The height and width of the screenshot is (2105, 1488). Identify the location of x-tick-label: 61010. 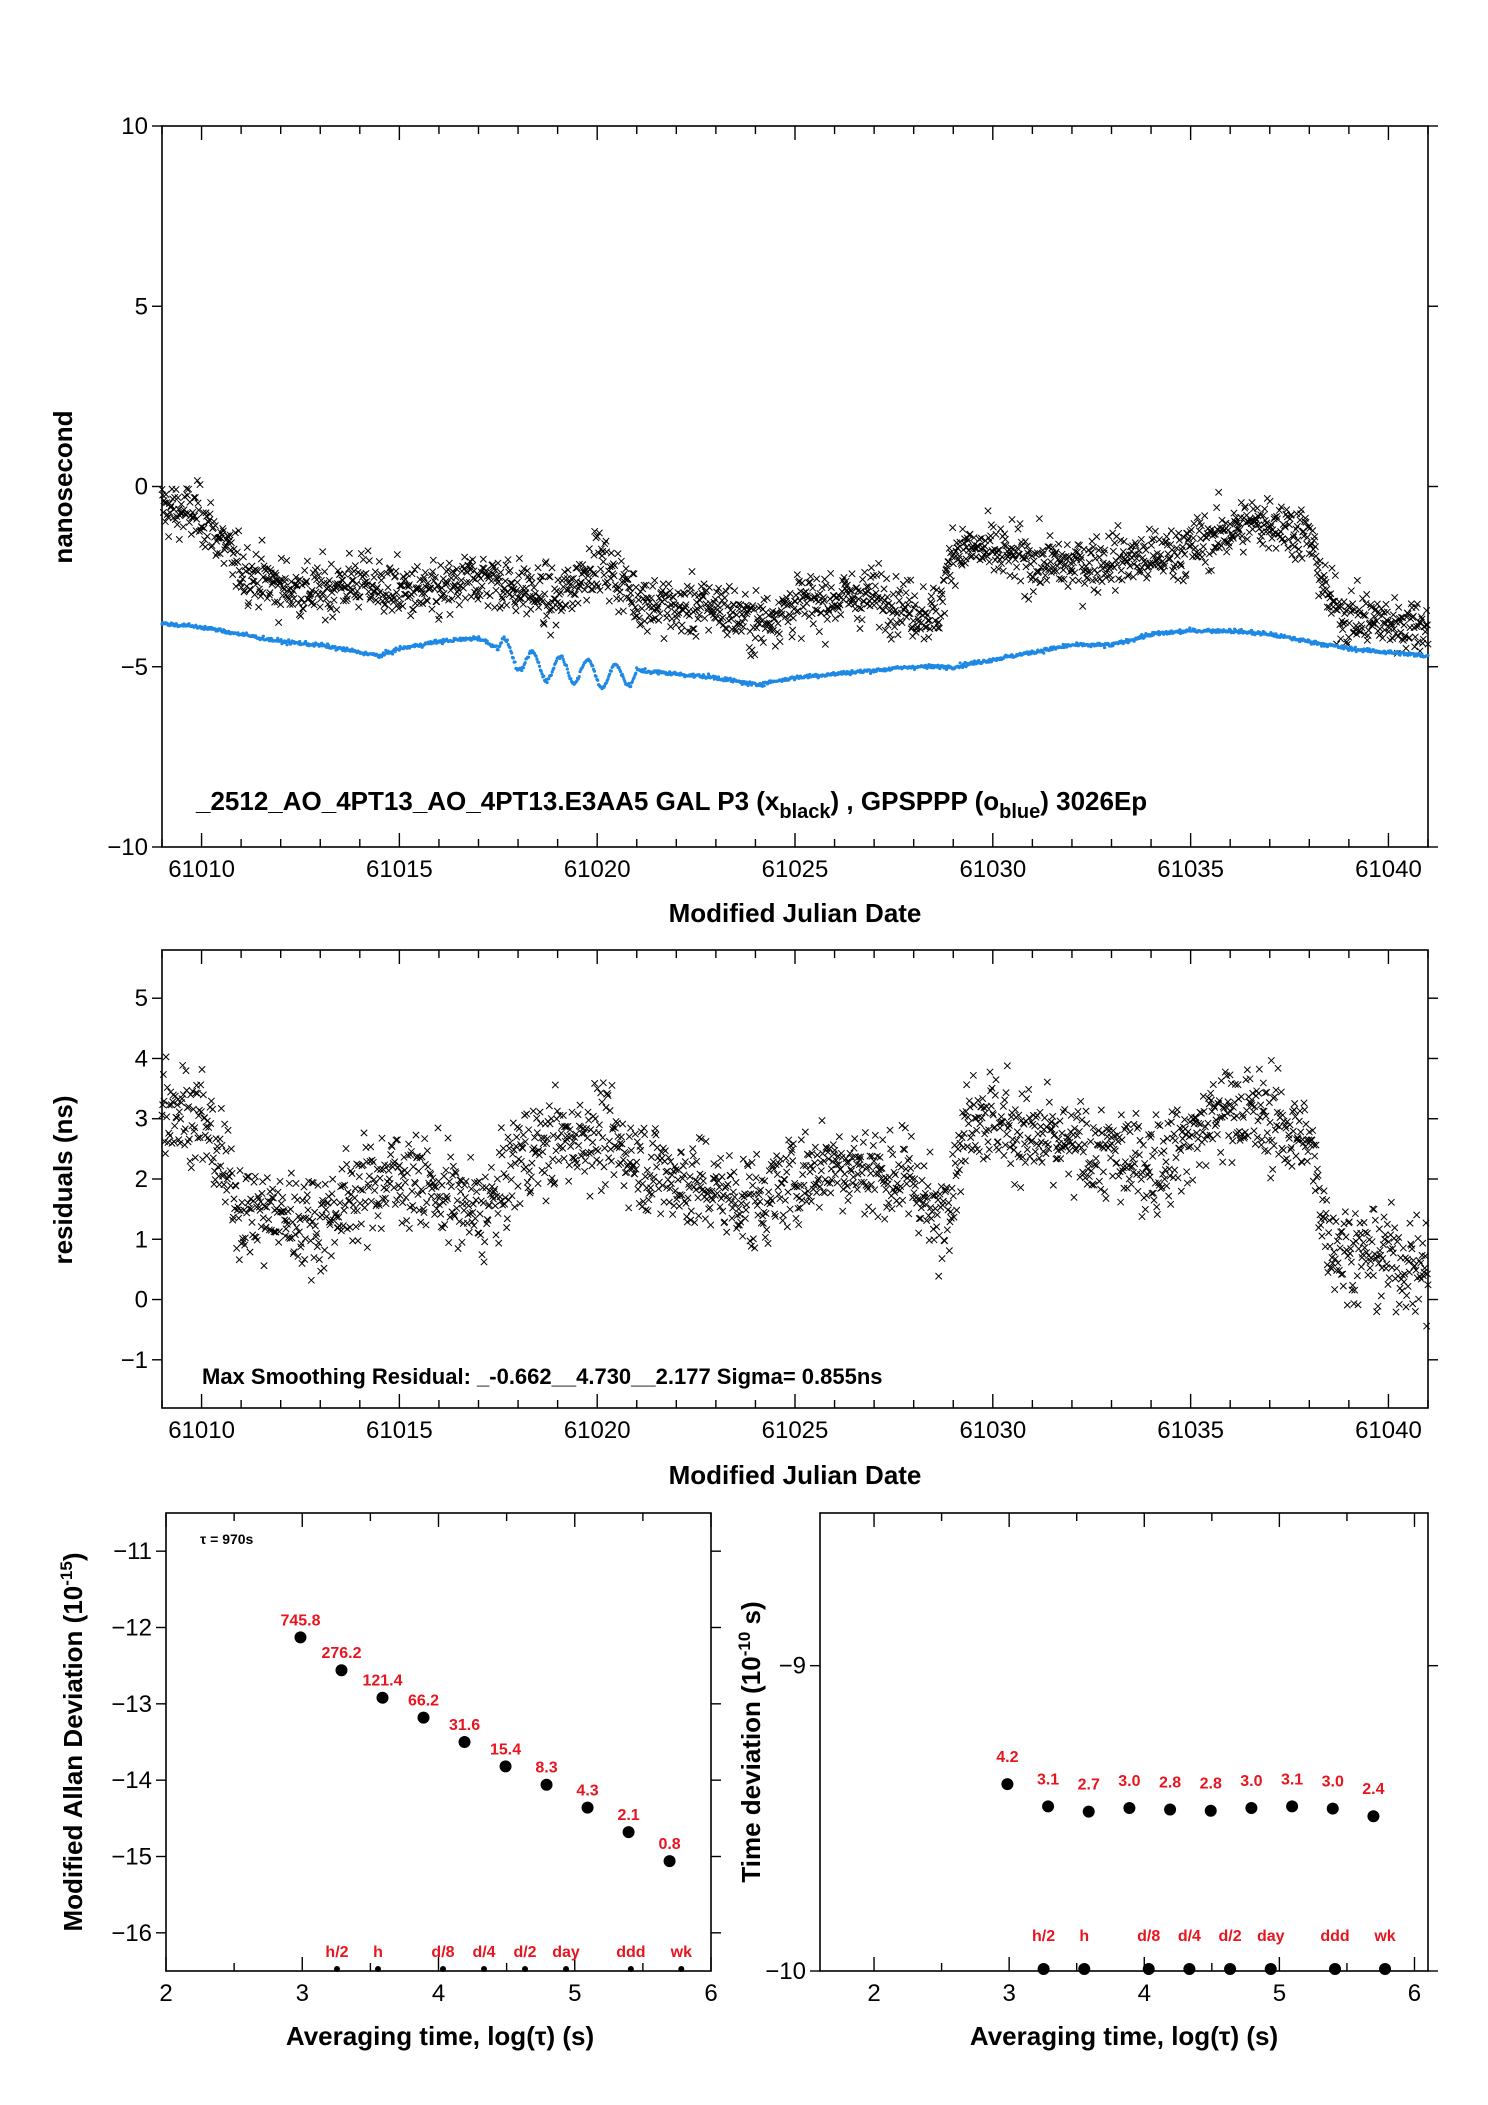
(201, 1430).